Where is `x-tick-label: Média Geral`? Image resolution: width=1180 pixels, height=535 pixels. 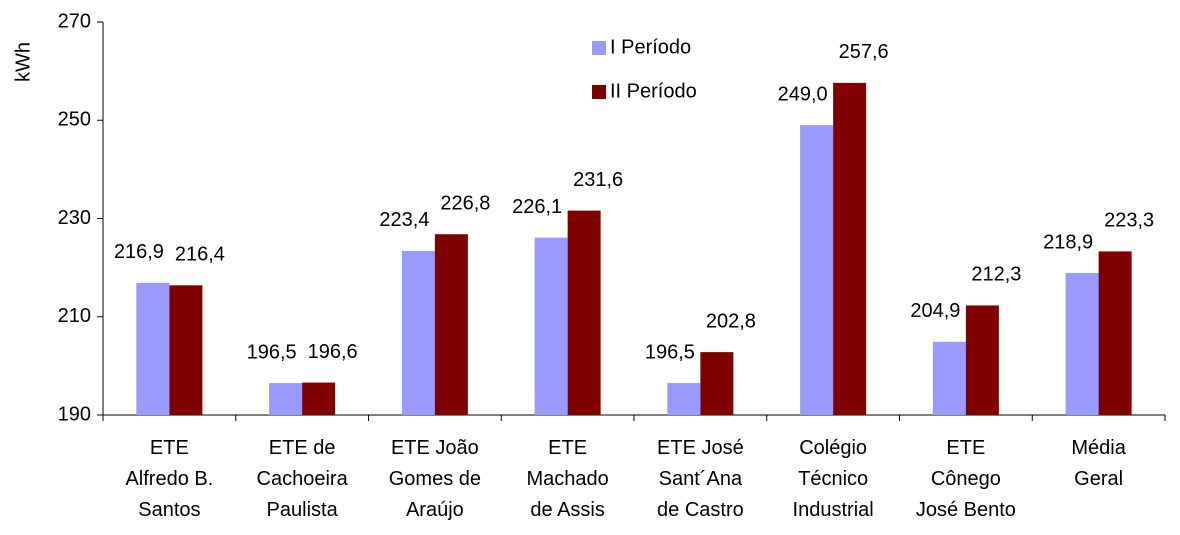
x-tick-label: Média Geral is located at coordinates (1098, 463).